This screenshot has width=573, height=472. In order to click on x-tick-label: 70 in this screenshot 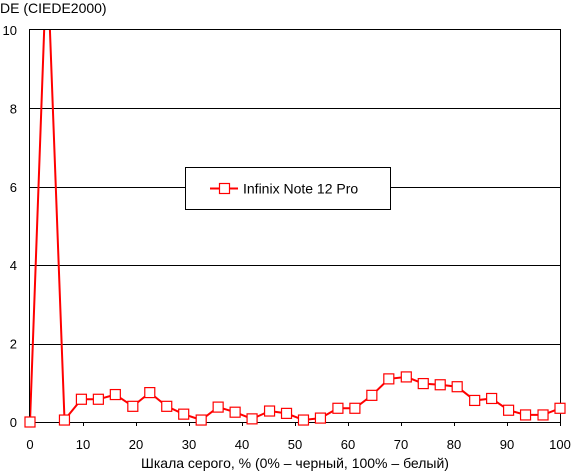, I will do `click(401, 444)`.